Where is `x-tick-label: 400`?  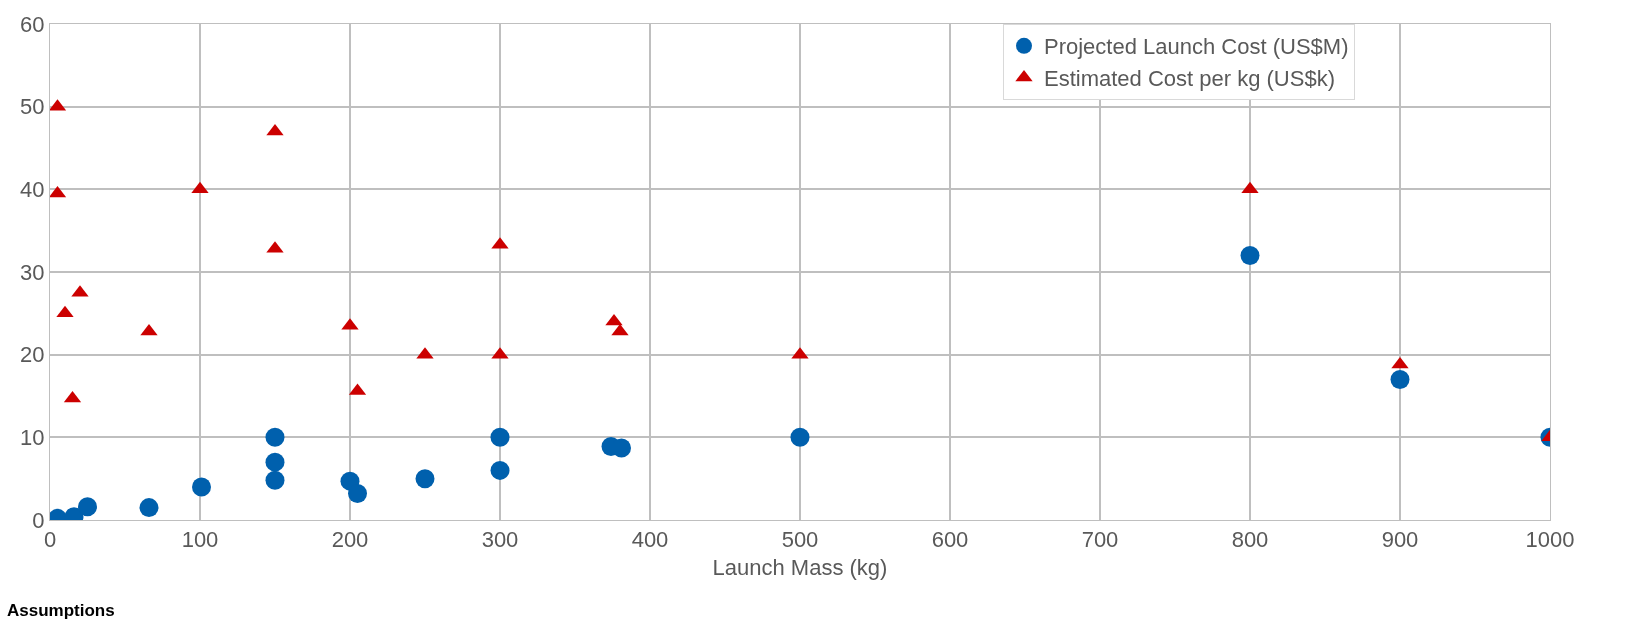 x-tick-label: 400 is located at coordinates (650, 540).